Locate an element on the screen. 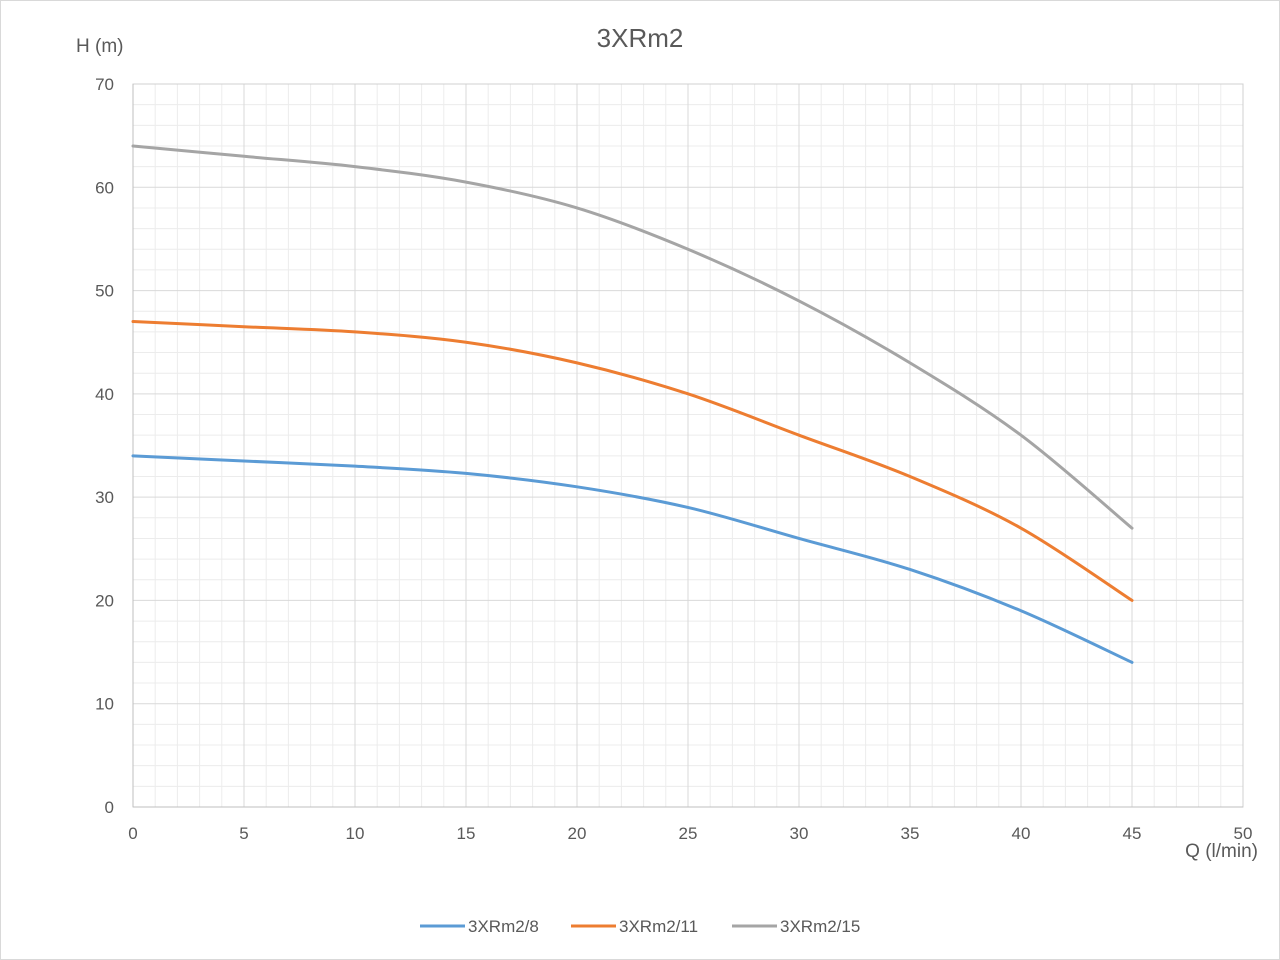 The image size is (1280, 960). y-tick-label: 50 is located at coordinates (104, 291).